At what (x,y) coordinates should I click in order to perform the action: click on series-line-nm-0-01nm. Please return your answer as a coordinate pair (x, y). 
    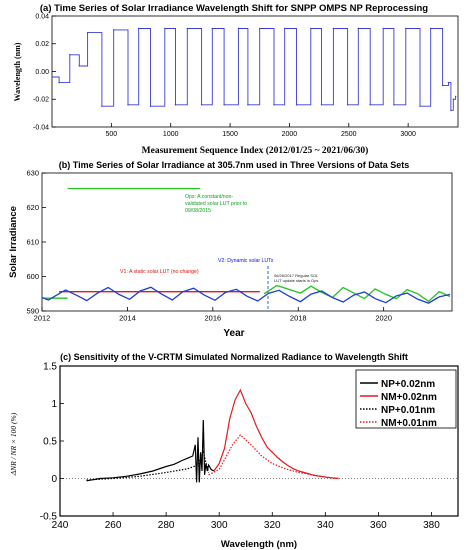
    Looking at the image, I should click on (273, 457).